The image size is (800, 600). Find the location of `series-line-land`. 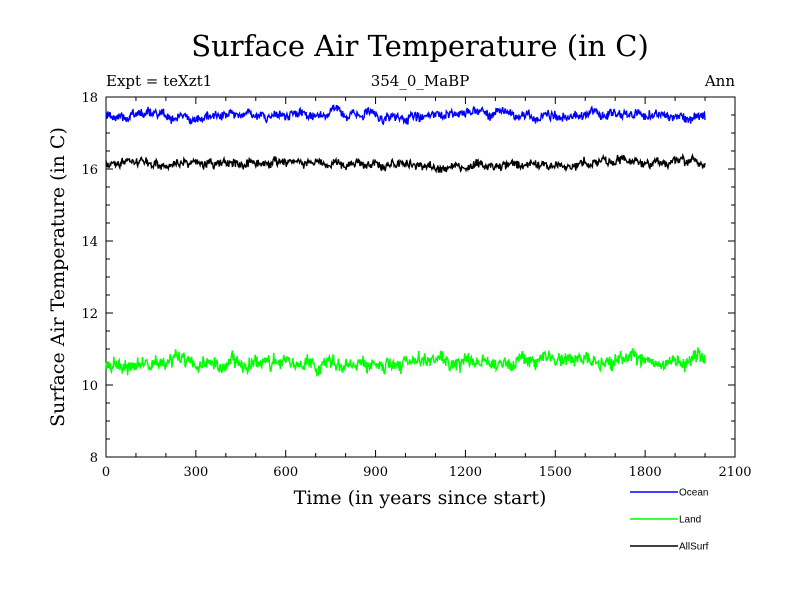

series-line-land is located at coordinates (405, 362).